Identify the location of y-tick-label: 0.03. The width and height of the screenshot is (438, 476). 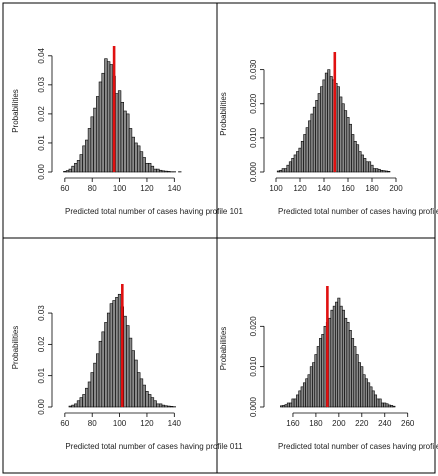
(41, 85).